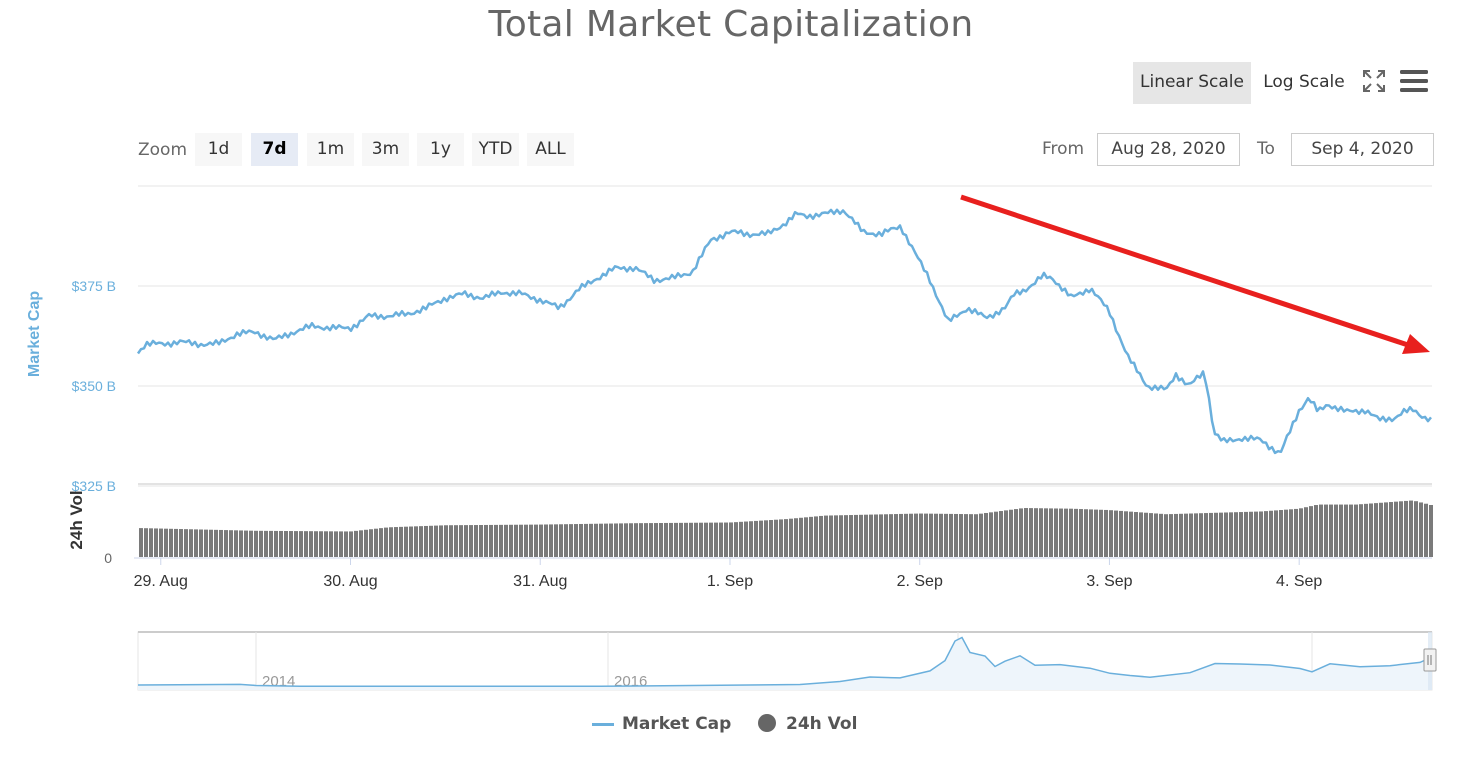 The height and width of the screenshot is (757, 1462). I want to click on to-date-input: Sep 4, 2020, so click(1362, 149).